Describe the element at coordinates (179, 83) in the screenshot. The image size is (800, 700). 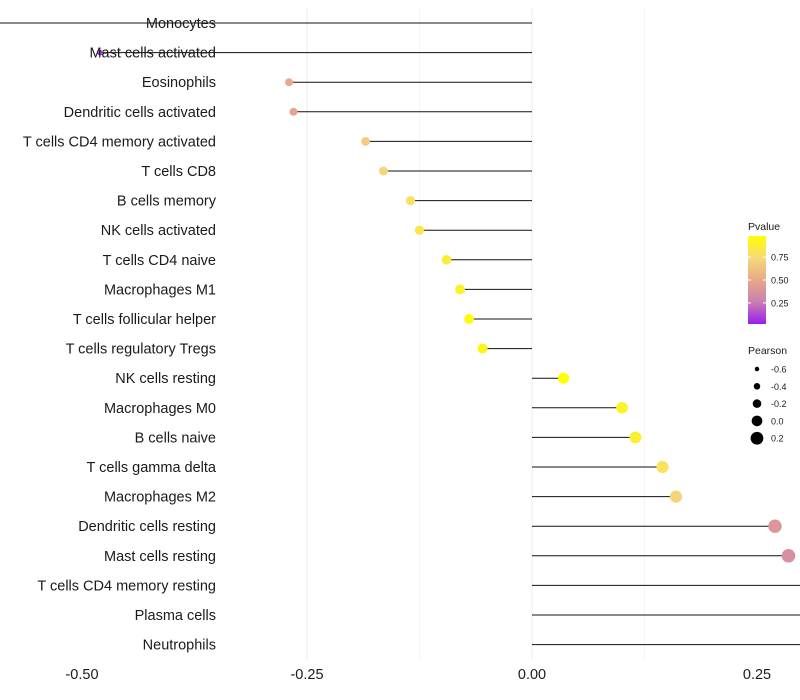
I see `category-label: Eosinophils` at that location.